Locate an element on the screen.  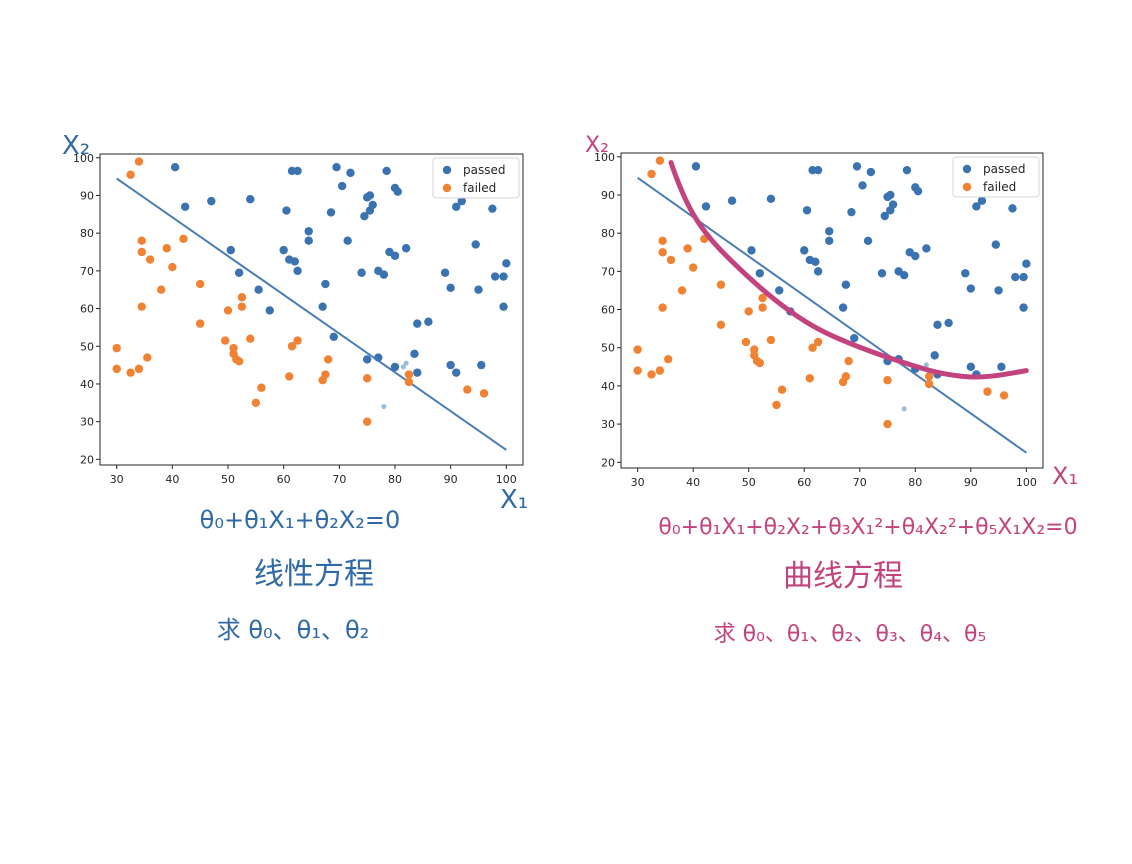
y-tick-label: 40 is located at coordinates (608, 386).